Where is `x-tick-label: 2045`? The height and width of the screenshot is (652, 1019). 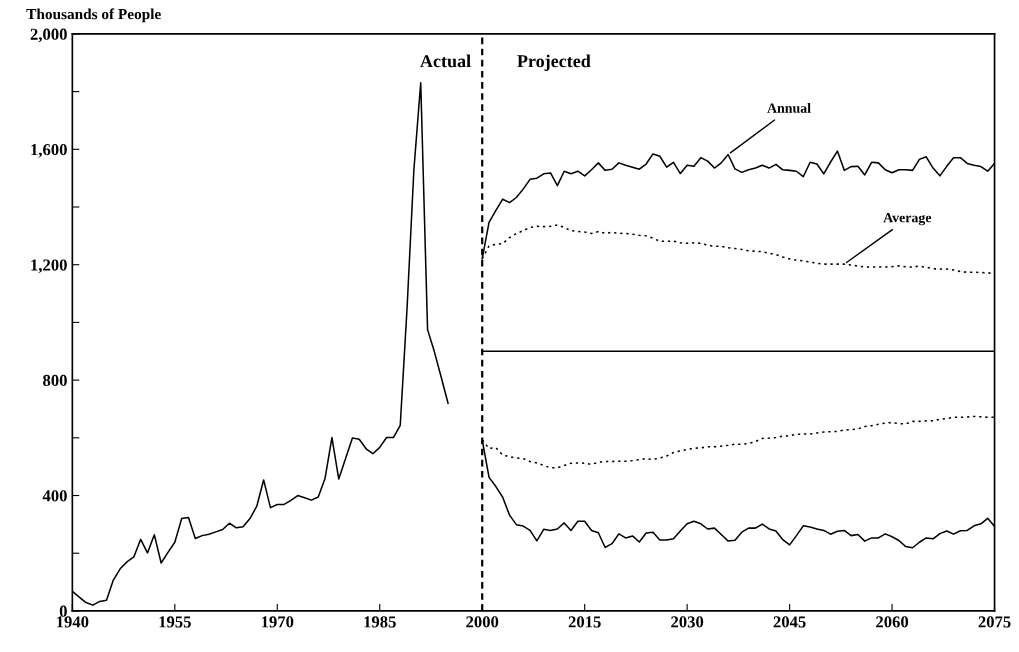 x-tick-label: 2045 is located at coordinates (789, 622).